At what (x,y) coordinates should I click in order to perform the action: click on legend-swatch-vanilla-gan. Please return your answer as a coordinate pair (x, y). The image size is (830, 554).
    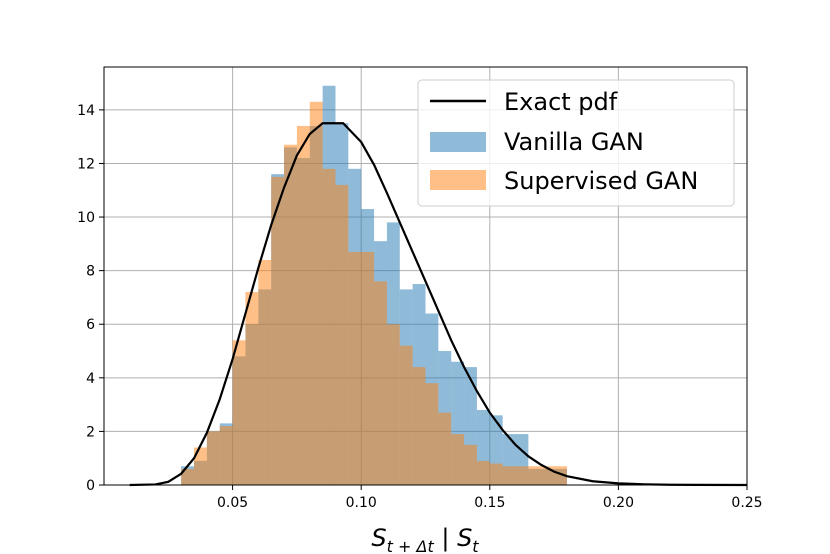
    Looking at the image, I should click on (458, 142).